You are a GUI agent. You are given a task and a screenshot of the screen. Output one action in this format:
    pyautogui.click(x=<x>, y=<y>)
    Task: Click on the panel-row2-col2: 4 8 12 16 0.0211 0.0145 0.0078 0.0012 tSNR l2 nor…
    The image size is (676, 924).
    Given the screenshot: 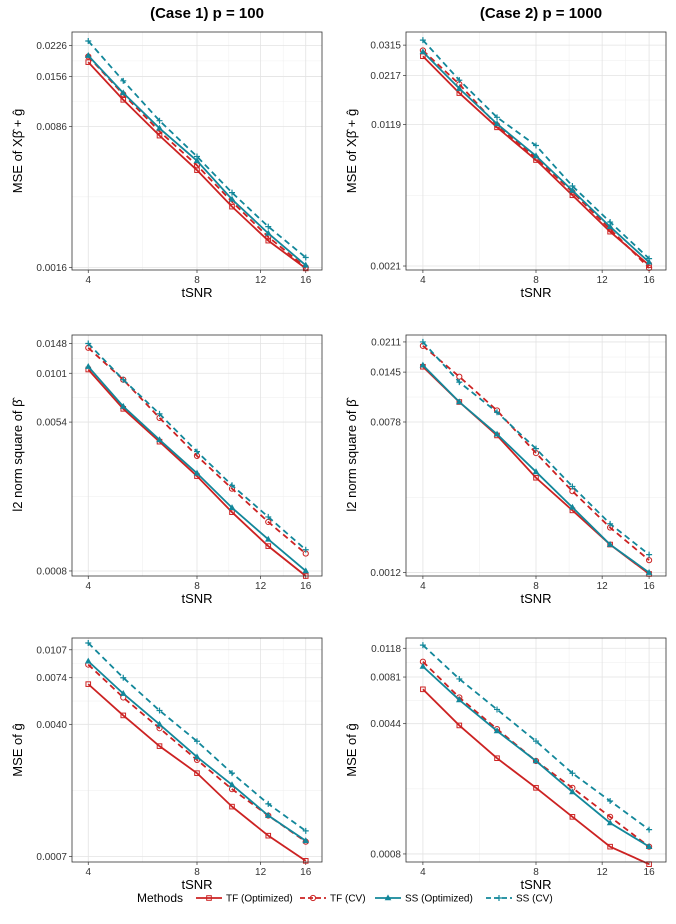 What is the action you would take?
    pyautogui.click(x=505, y=470)
    